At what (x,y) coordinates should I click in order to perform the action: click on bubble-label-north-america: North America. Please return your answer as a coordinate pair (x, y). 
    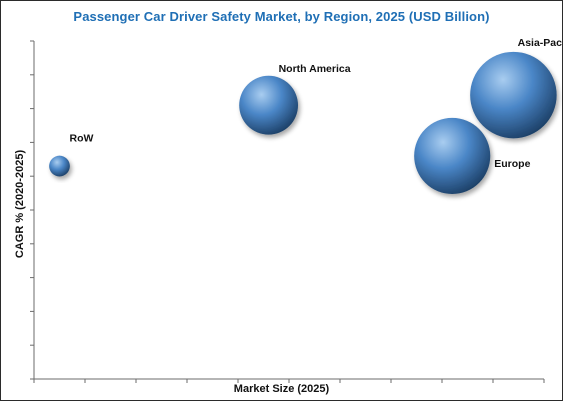
    Looking at the image, I should click on (315, 69).